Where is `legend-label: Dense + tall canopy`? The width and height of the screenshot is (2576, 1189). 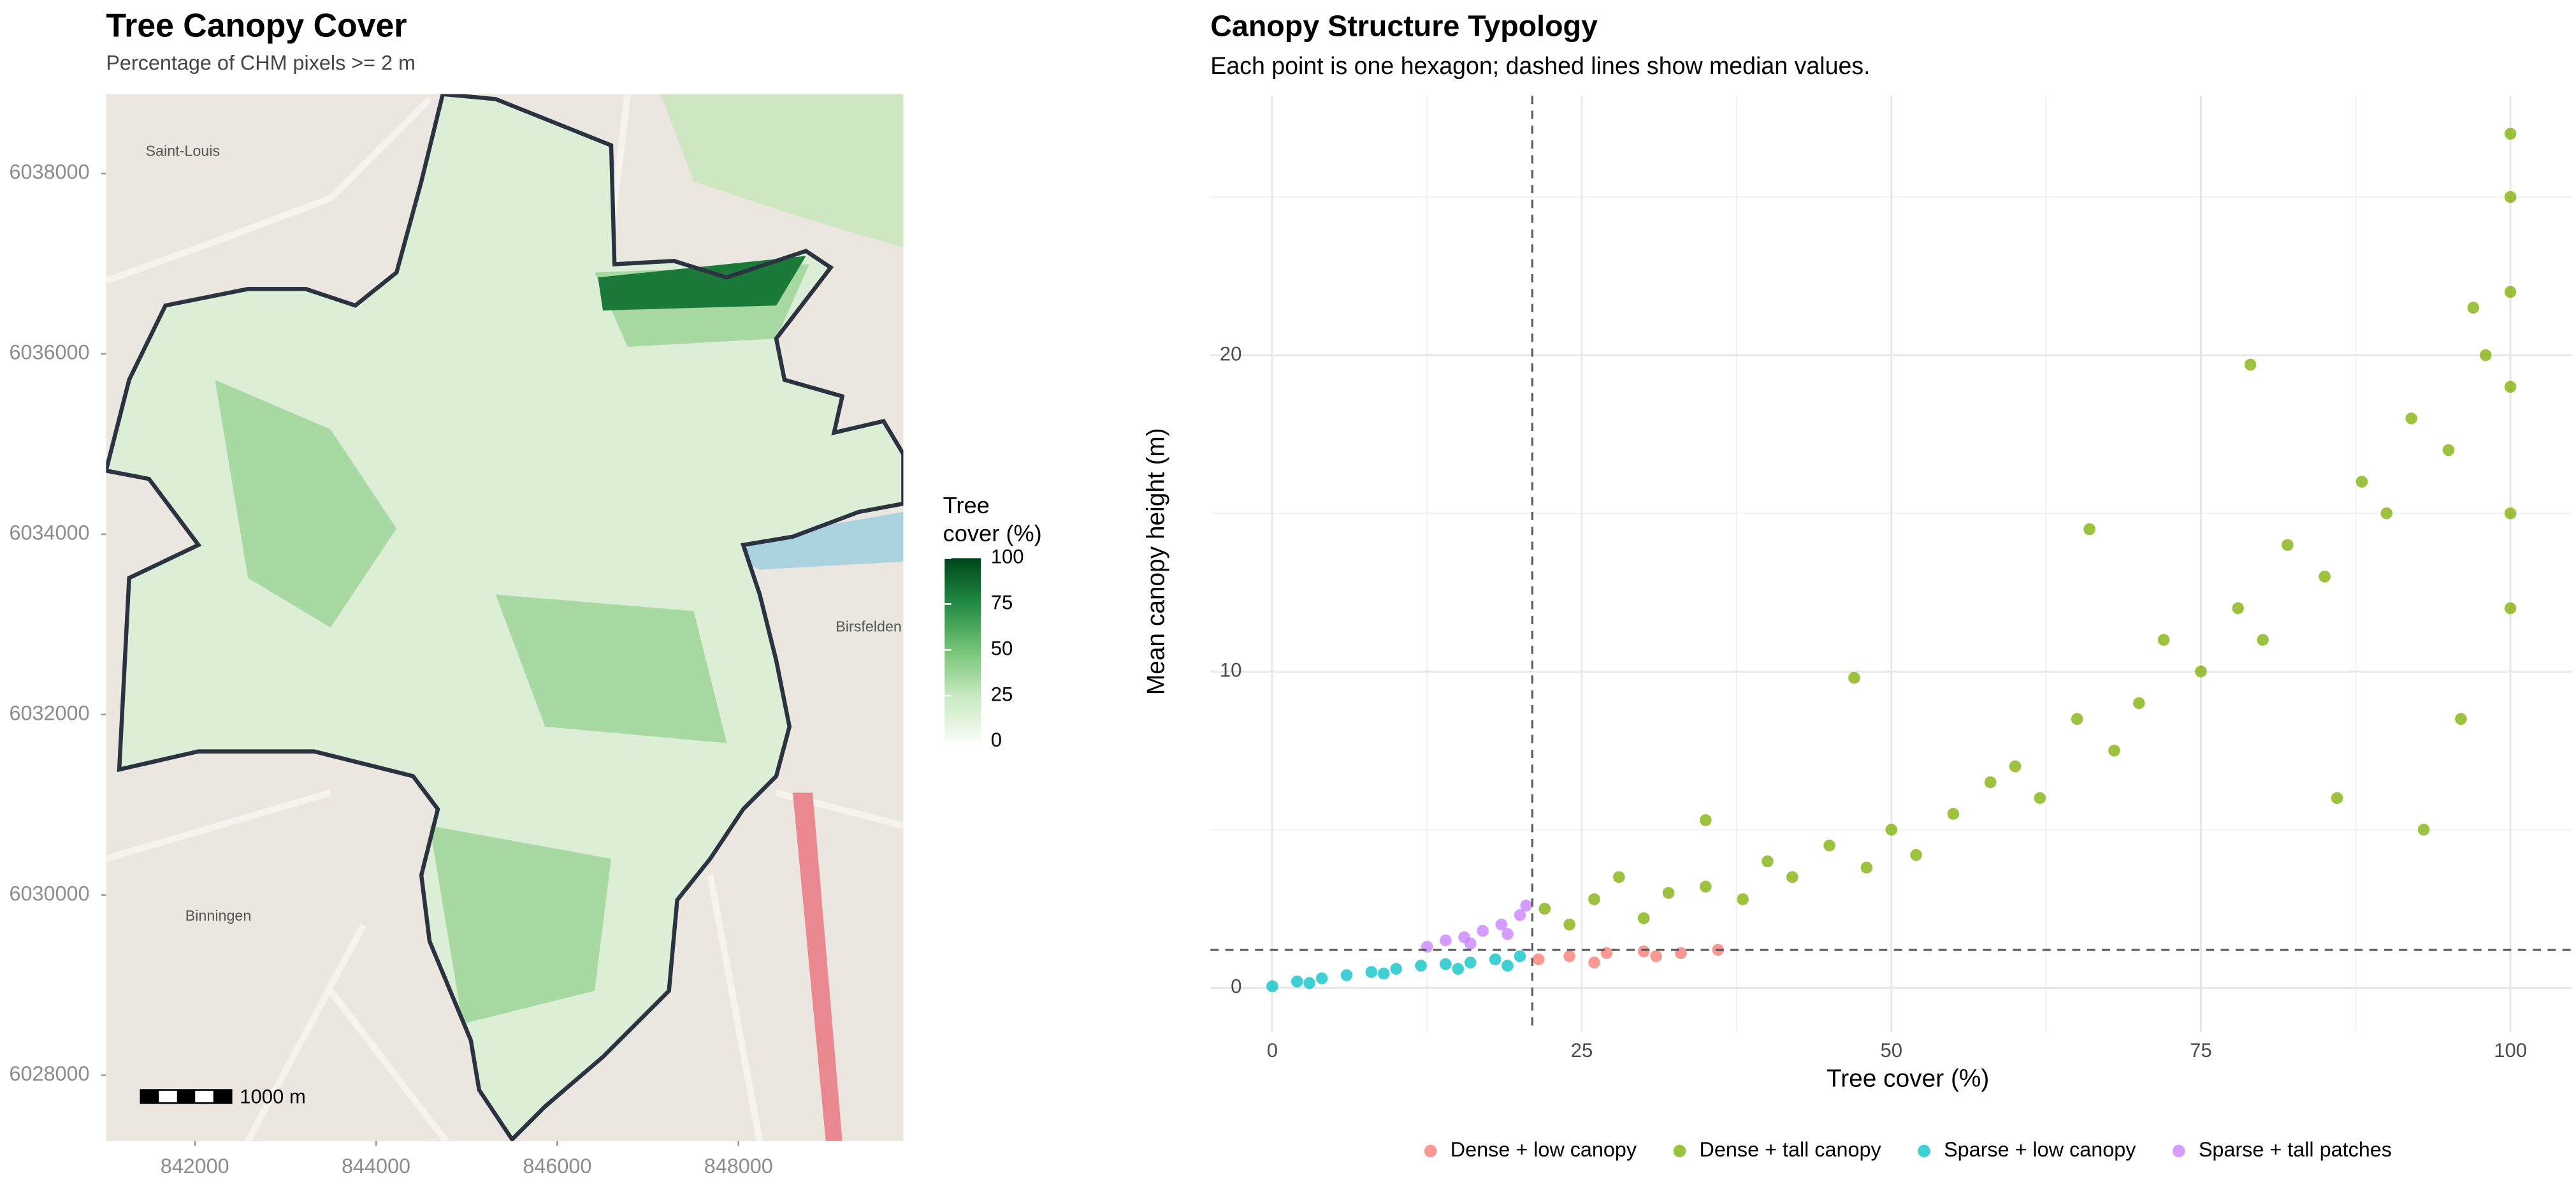
legend-label: Dense + tall canopy is located at coordinates (1791, 1149).